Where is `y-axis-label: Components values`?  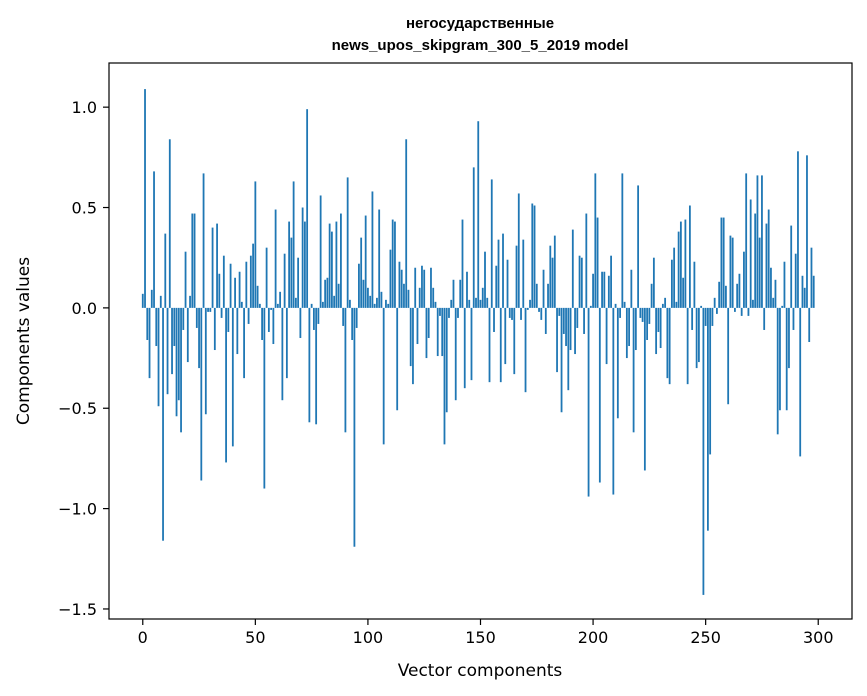 y-axis-label: Components values is located at coordinates (24, 341).